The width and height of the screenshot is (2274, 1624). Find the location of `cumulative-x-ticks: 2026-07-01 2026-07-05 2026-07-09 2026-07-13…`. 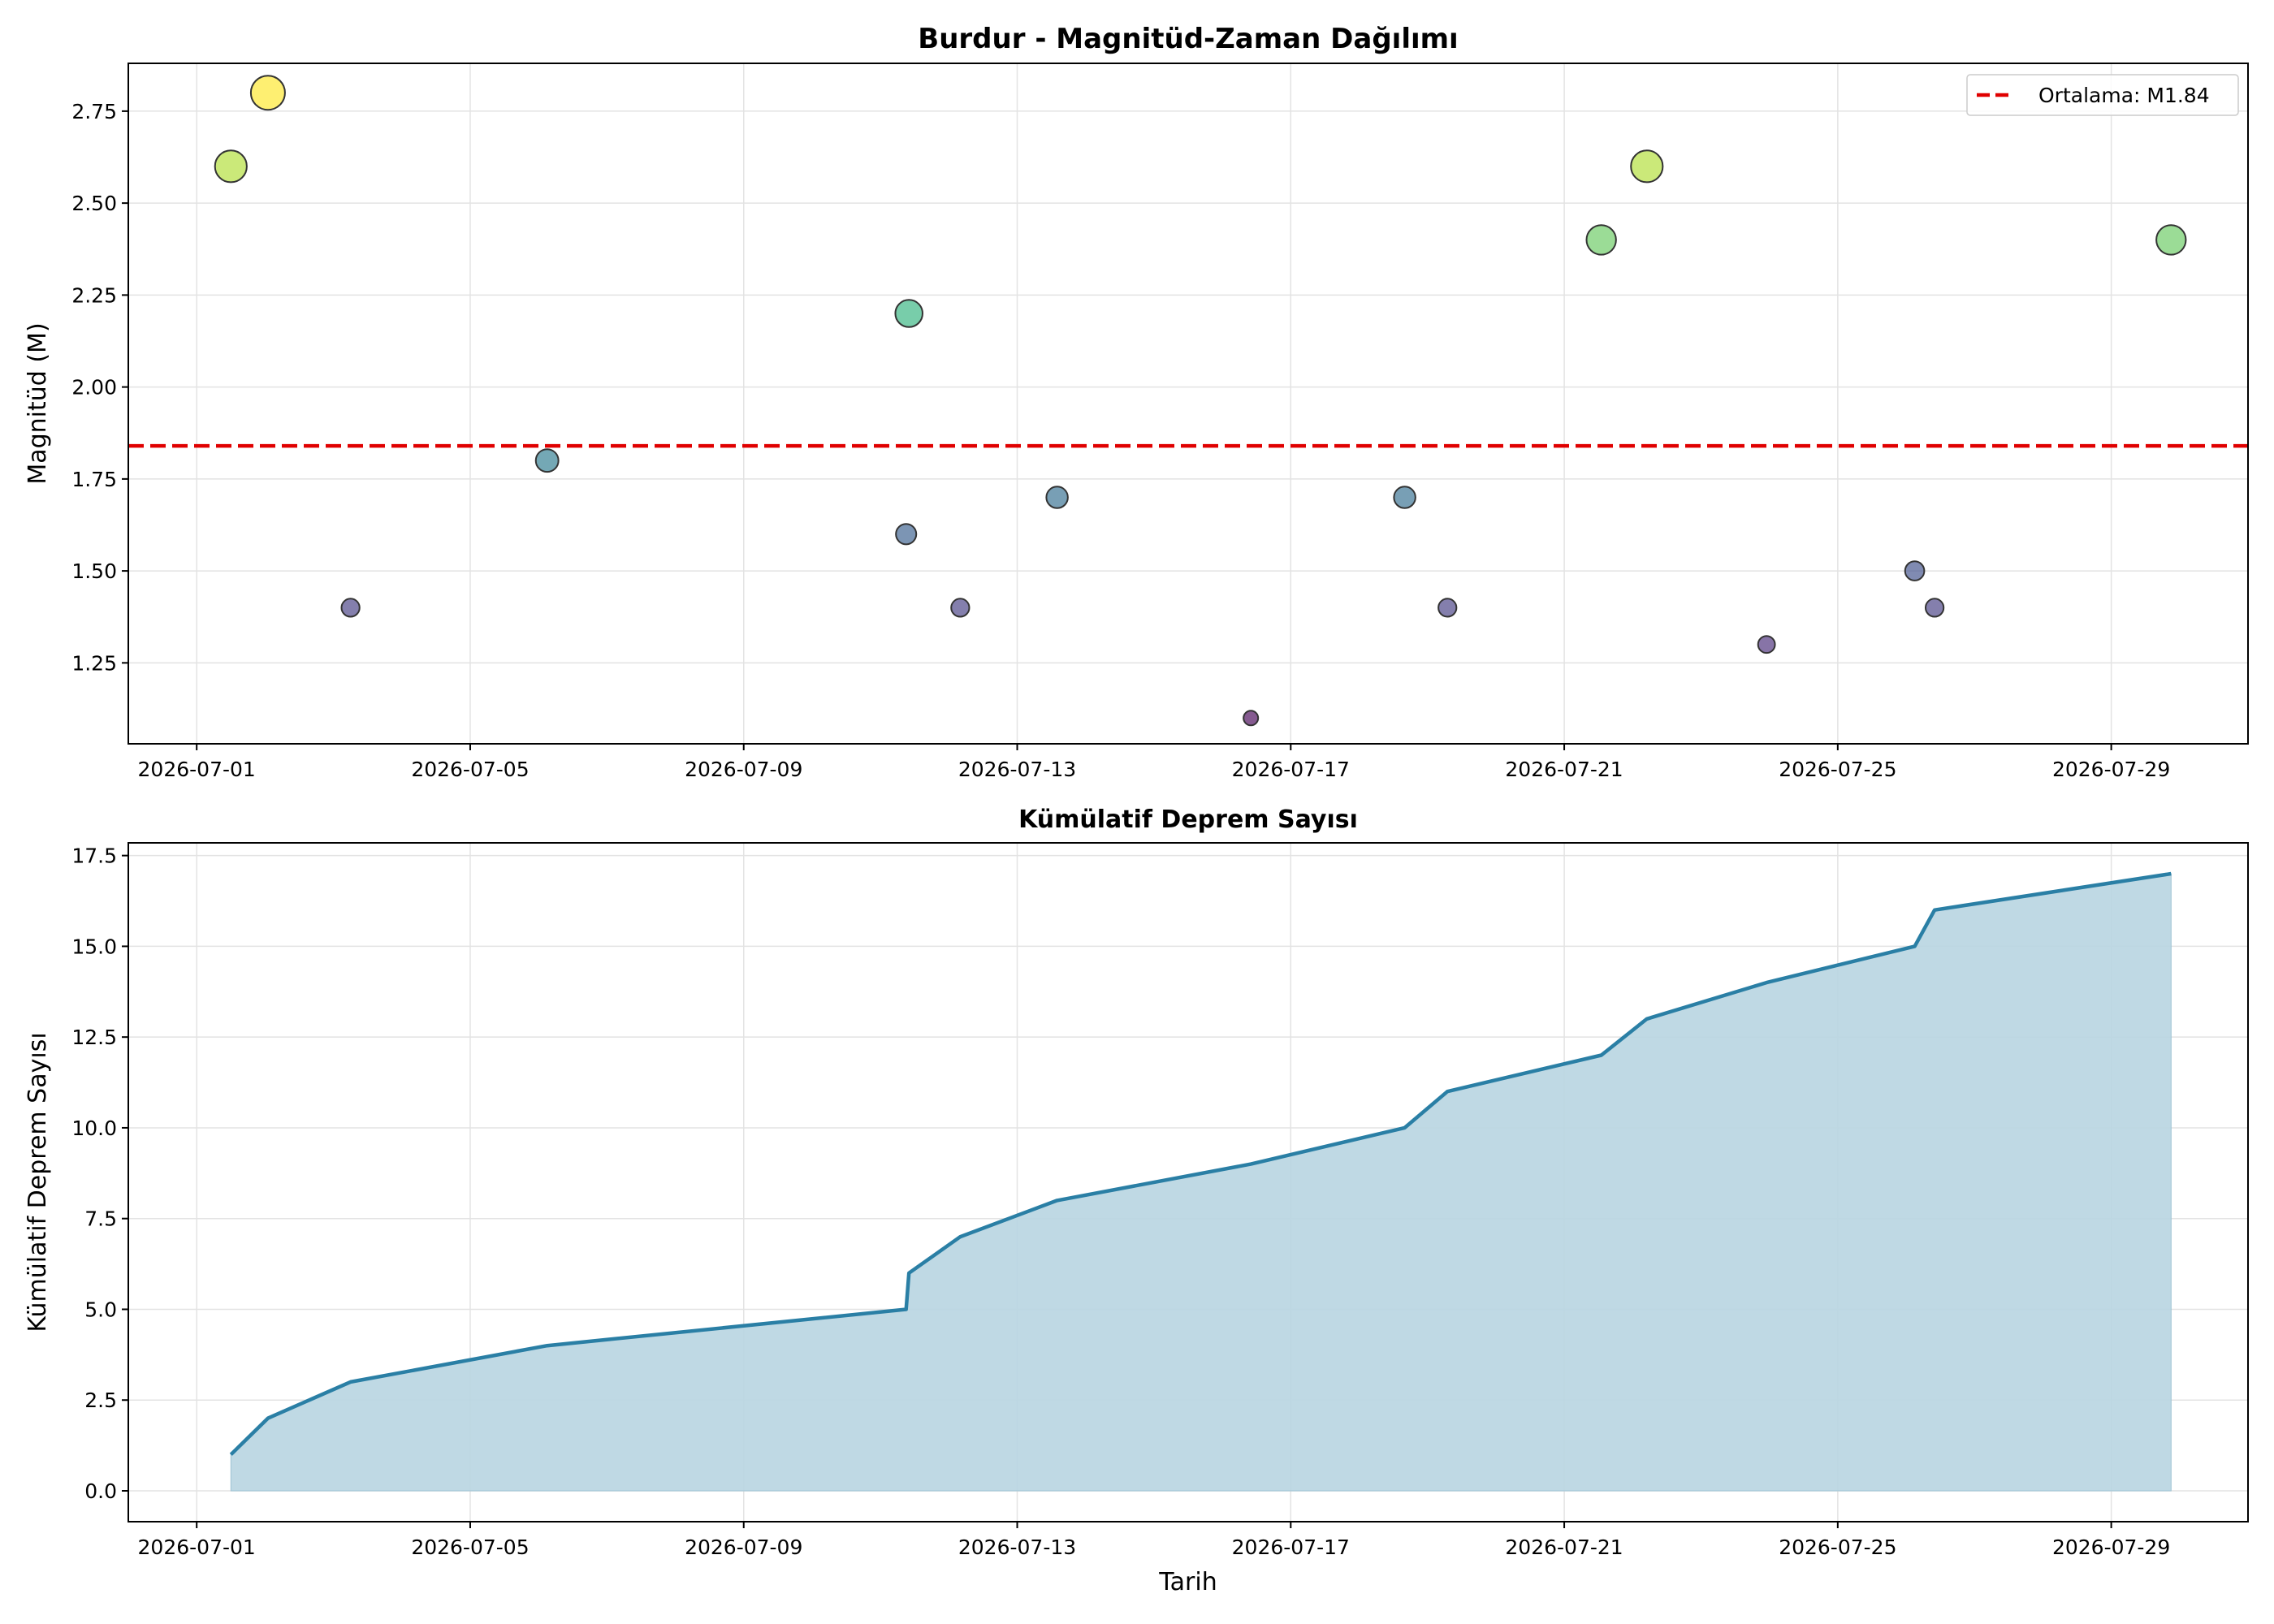

cumulative-x-ticks: 2026-07-01 2026-07-05 2026-07-09 2026-07-13… is located at coordinates (1154, 1541).